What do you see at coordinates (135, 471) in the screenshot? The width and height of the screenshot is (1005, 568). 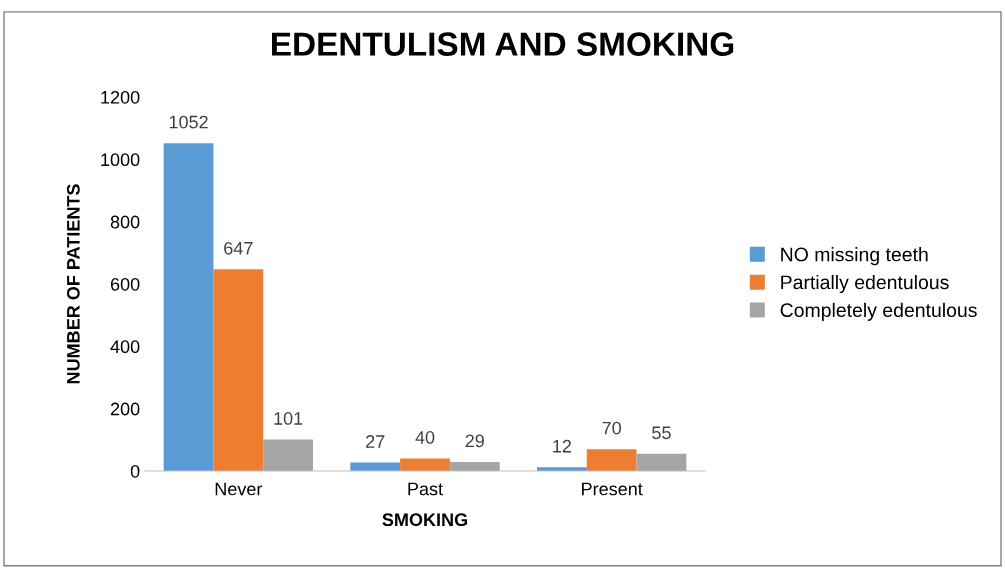 I see `y-tick-label: 0` at bounding box center [135, 471].